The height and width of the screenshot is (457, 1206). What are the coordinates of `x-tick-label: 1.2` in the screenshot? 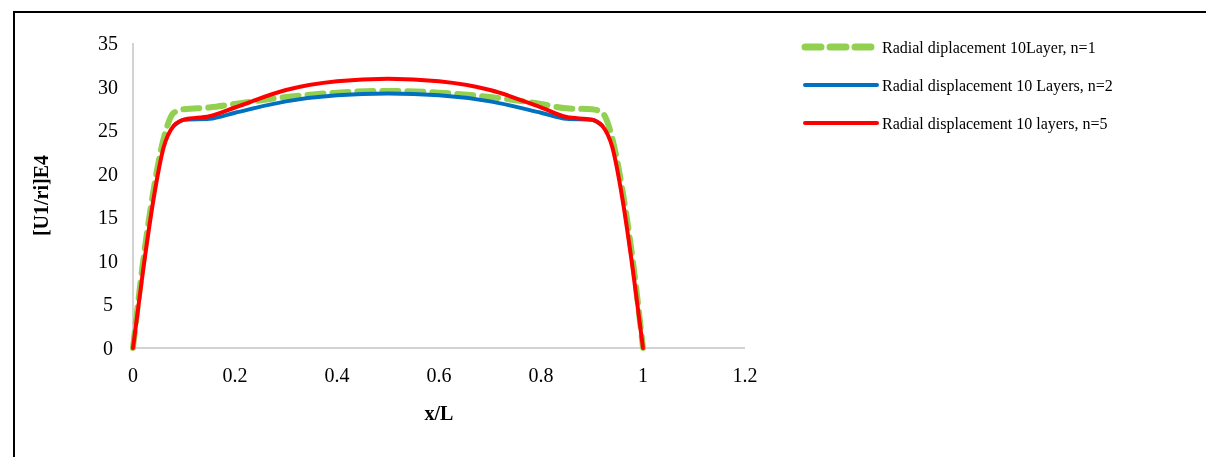 It's located at (745, 375).